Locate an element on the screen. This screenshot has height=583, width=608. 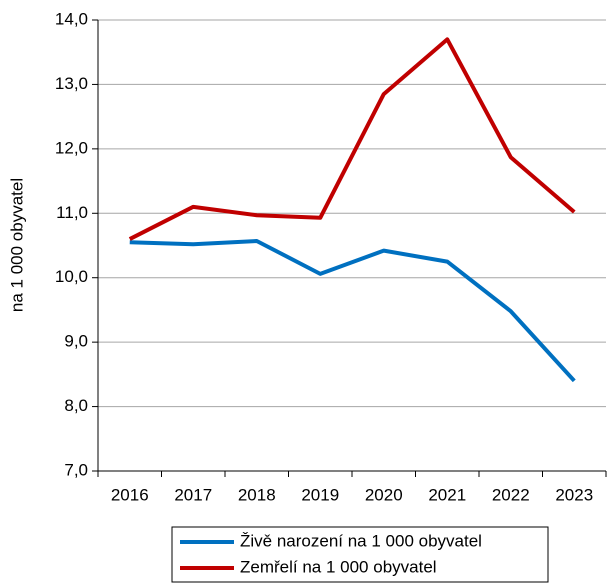
x-tick-label: 2017 is located at coordinates (193, 494).